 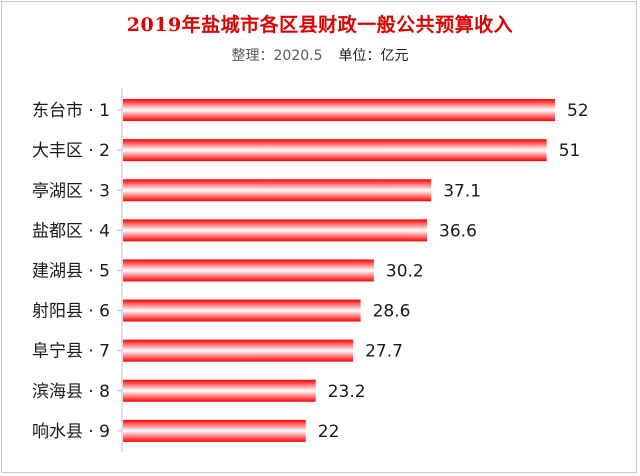 What do you see at coordinates (570, 151) in the screenshot?
I see `value-label: 51` at bounding box center [570, 151].